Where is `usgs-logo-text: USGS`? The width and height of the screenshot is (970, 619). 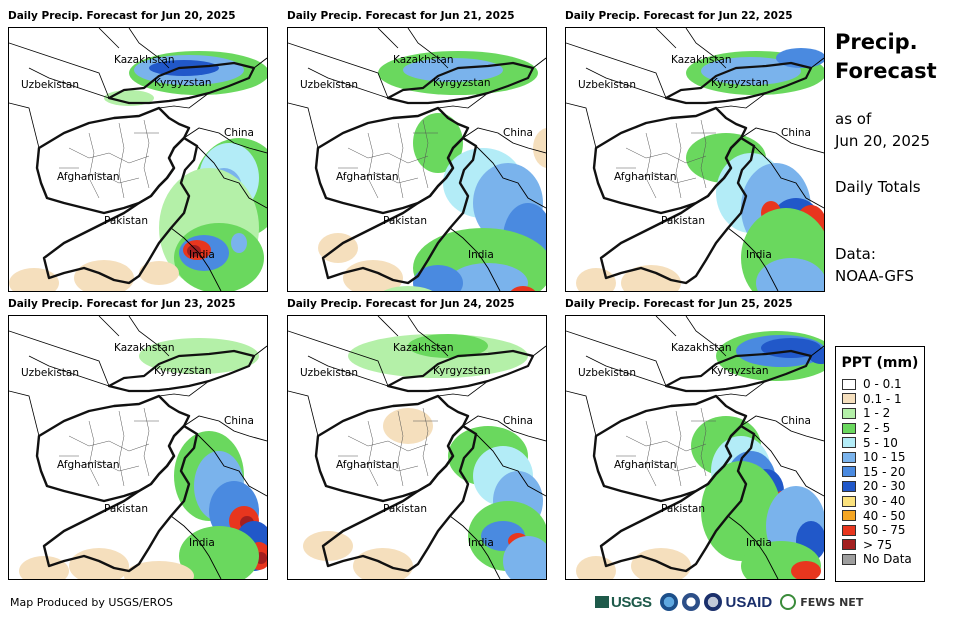
usgs-logo-text: USGS is located at coordinates (631, 602).